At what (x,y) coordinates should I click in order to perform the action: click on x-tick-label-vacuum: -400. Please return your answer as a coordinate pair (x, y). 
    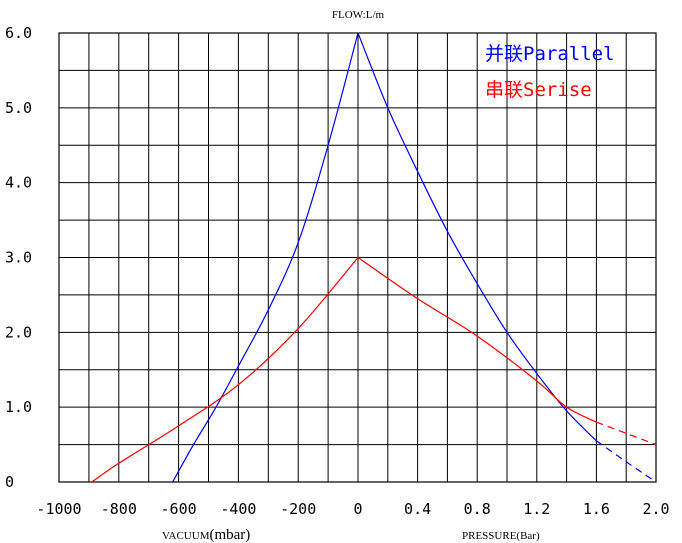
    Looking at the image, I should click on (238, 509).